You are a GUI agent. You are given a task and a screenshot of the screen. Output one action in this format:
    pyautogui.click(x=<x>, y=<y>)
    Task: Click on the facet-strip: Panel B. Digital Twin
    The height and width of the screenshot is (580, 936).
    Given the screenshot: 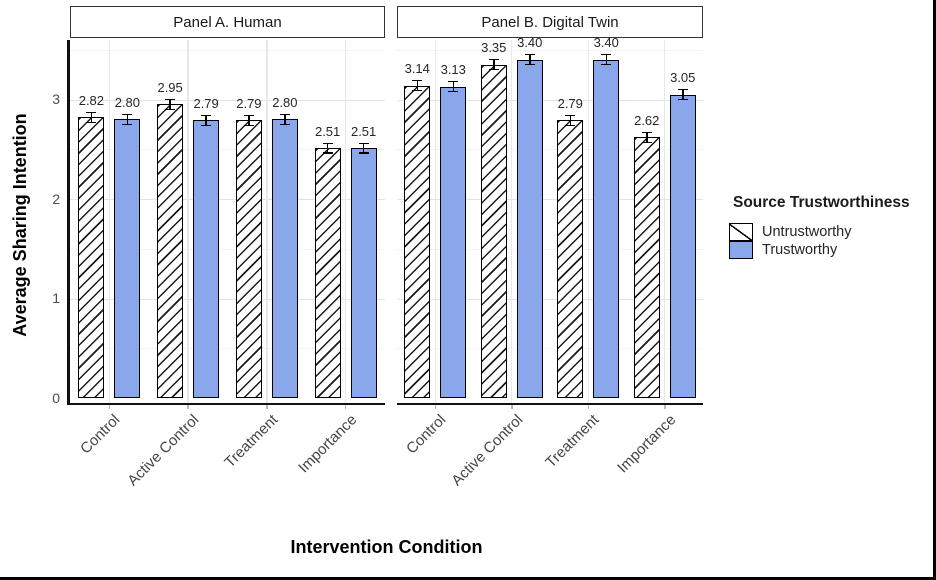 What is the action you would take?
    pyautogui.click(x=550, y=22)
    